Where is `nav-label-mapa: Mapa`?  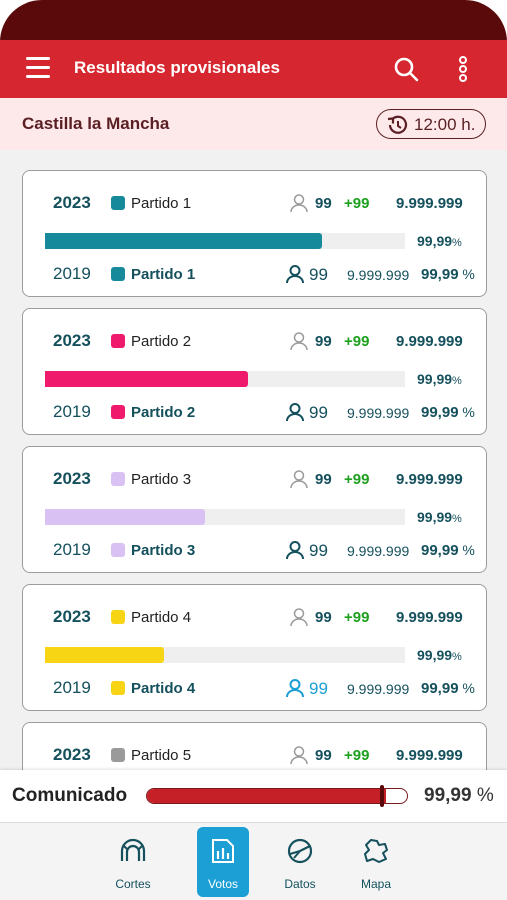
nav-label-mapa: Mapa is located at coordinates (376, 884).